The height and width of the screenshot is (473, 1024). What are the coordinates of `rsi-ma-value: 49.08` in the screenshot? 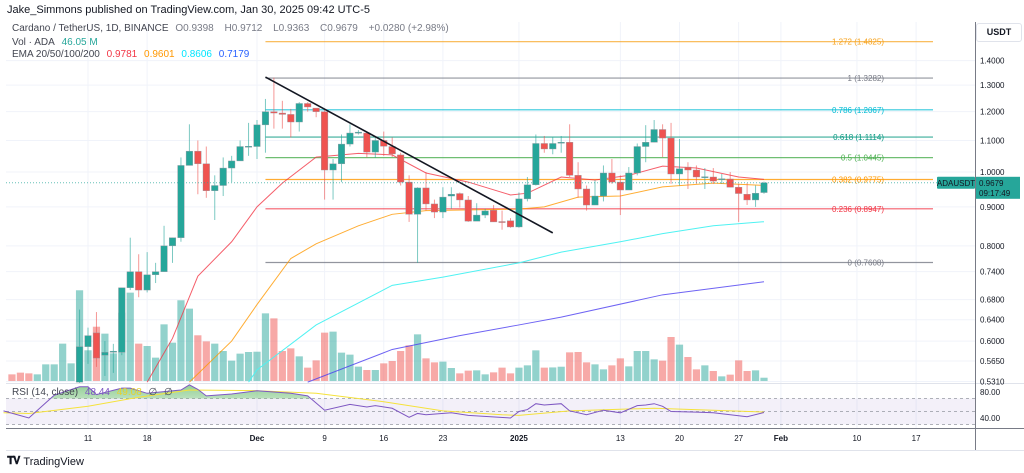 It's located at (129, 392).